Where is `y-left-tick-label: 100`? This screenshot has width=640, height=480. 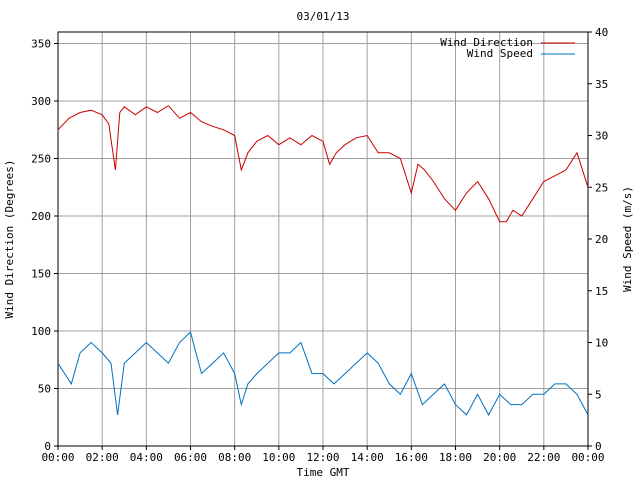
y-left-tick-label: 100 is located at coordinates (41, 331).